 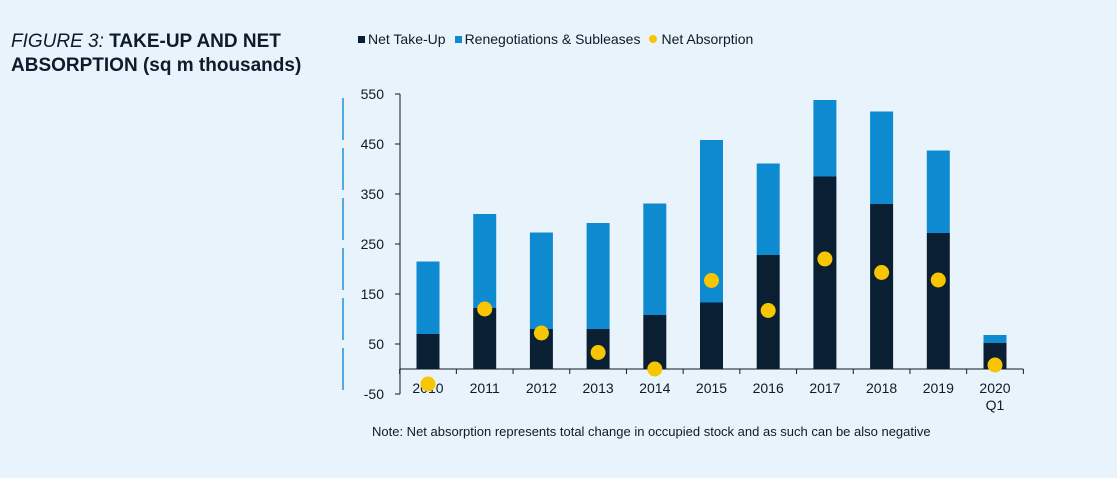 What do you see at coordinates (376, 344) in the screenshot?
I see `y-tick-label: 50` at bounding box center [376, 344].